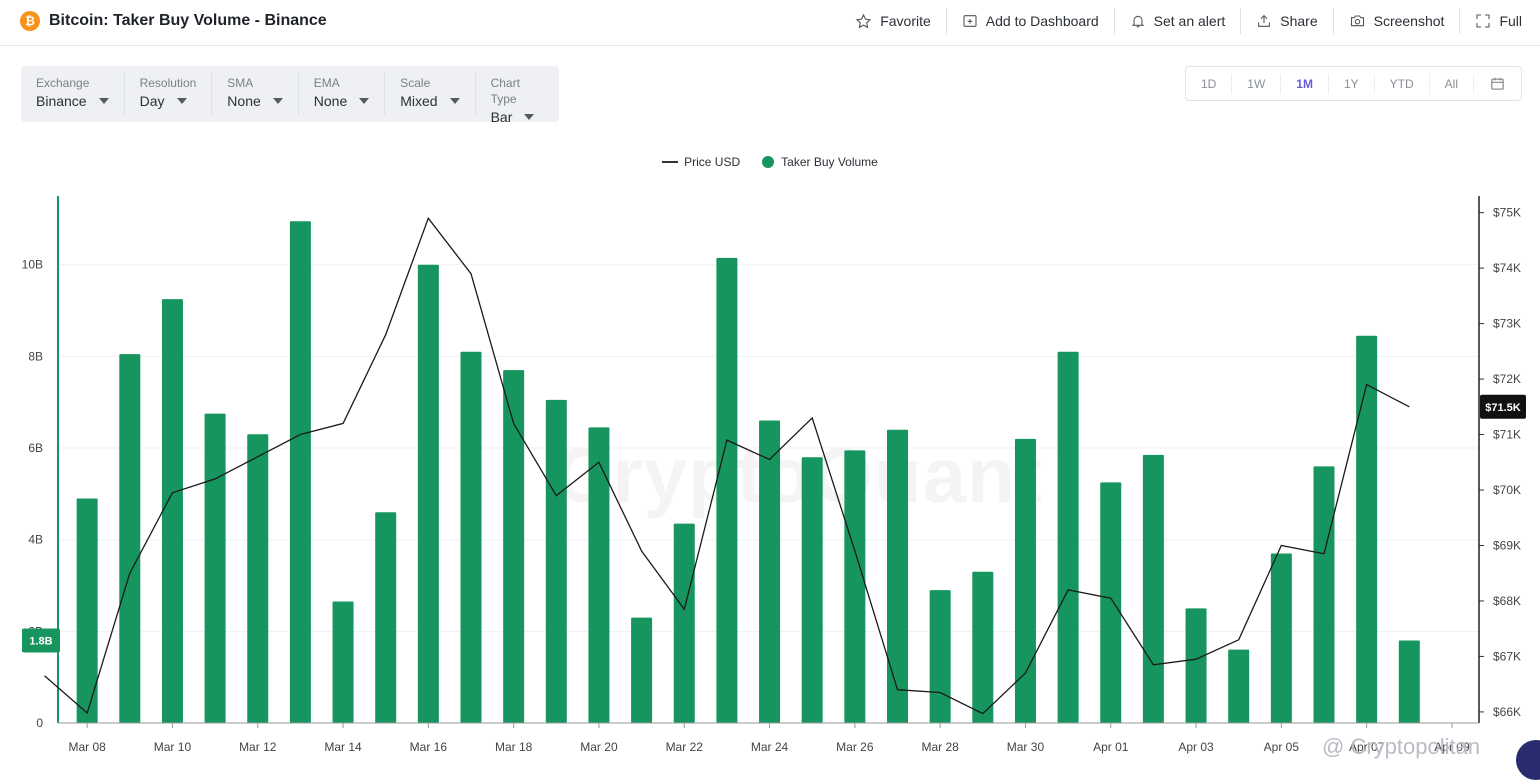 The image size is (1540, 780). I want to click on exchange-select: Exchange Binance, so click(73, 94).